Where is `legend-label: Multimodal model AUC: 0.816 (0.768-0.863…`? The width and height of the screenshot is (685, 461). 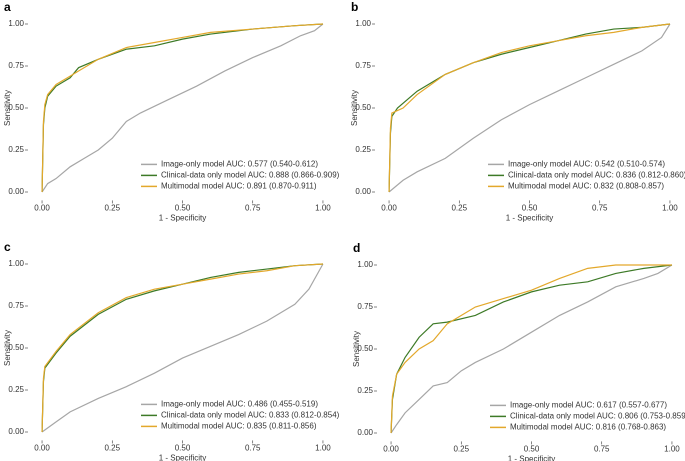
legend-label: Multimodal model AUC: 0.816 (0.768-0.863… is located at coordinates (588, 427).